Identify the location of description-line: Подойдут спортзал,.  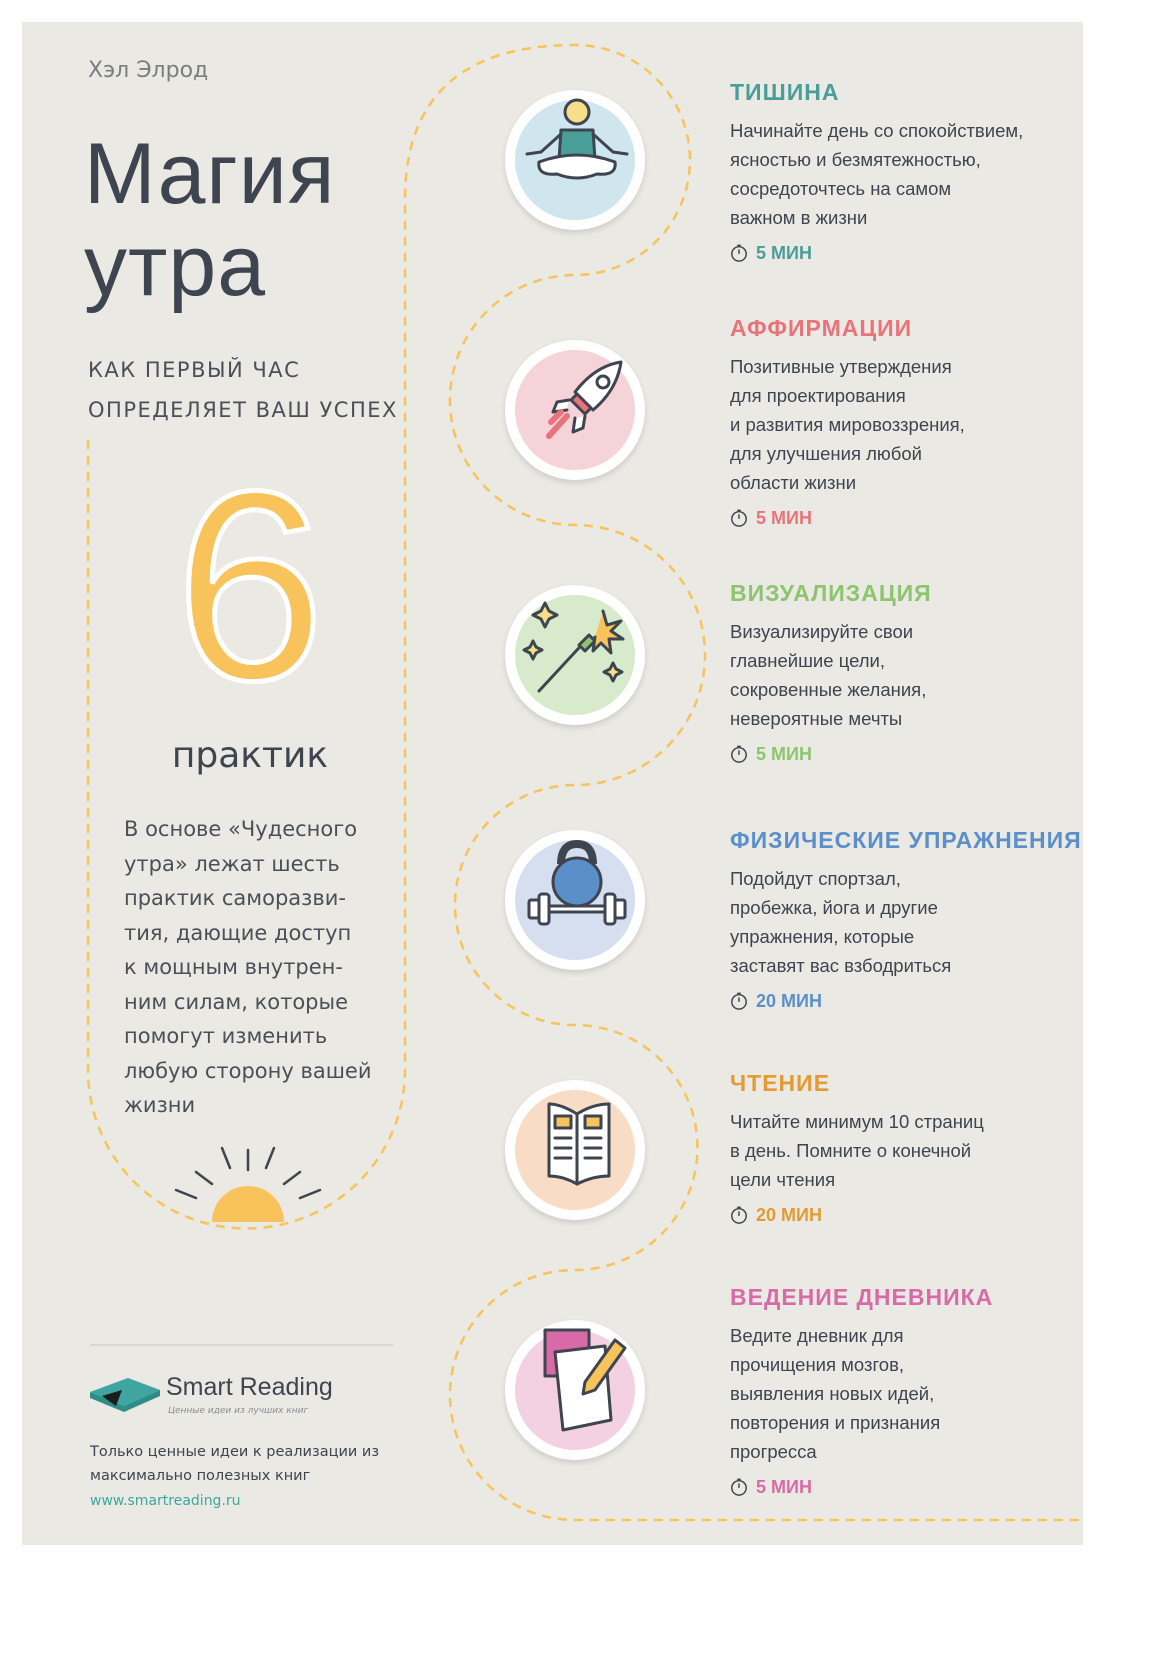
(815, 878).